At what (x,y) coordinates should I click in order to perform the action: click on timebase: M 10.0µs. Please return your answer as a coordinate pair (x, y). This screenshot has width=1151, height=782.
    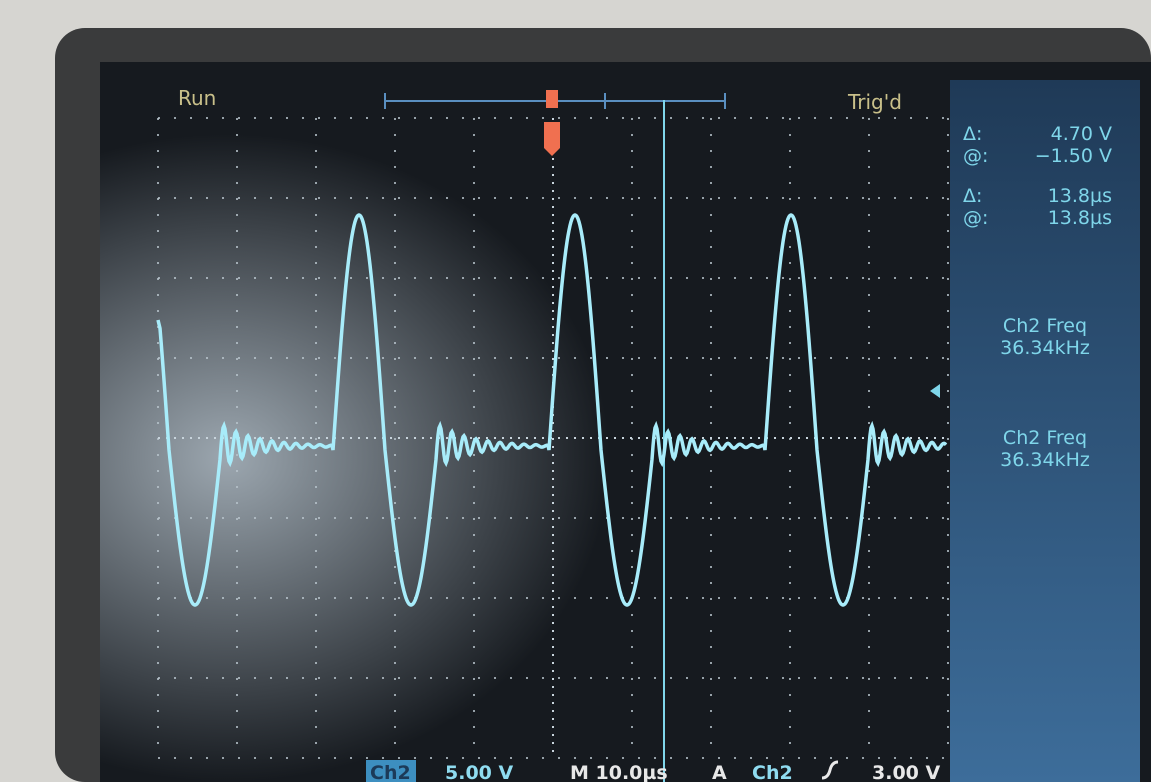
    Looking at the image, I should click on (619, 772).